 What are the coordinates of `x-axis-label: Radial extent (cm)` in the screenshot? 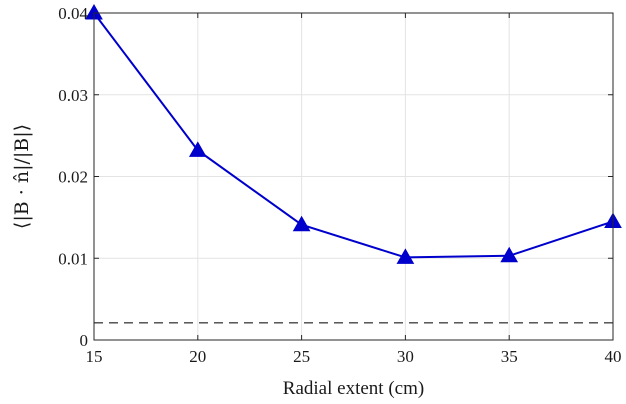 It's located at (353, 388).